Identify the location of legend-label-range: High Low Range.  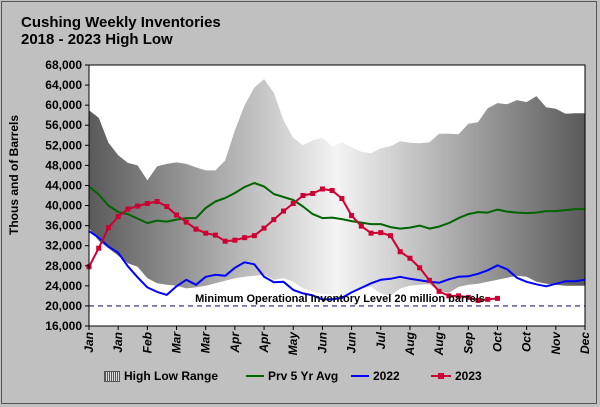
(171, 376).